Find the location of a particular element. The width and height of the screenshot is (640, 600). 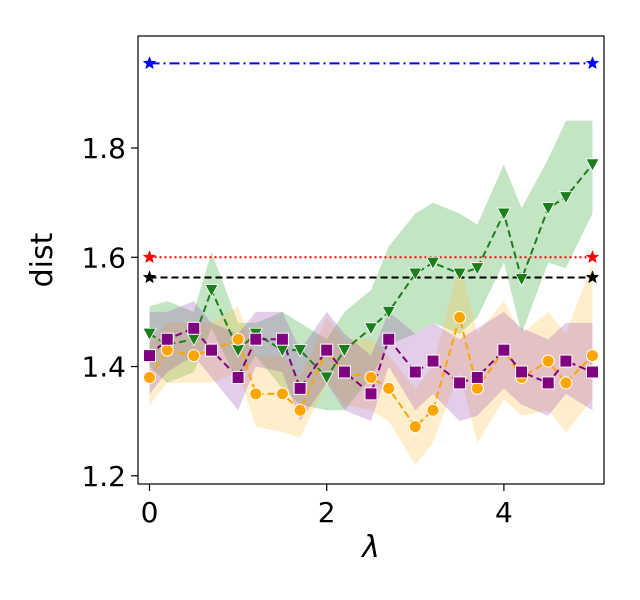

y-axis-label: dist is located at coordinates (42, 259).